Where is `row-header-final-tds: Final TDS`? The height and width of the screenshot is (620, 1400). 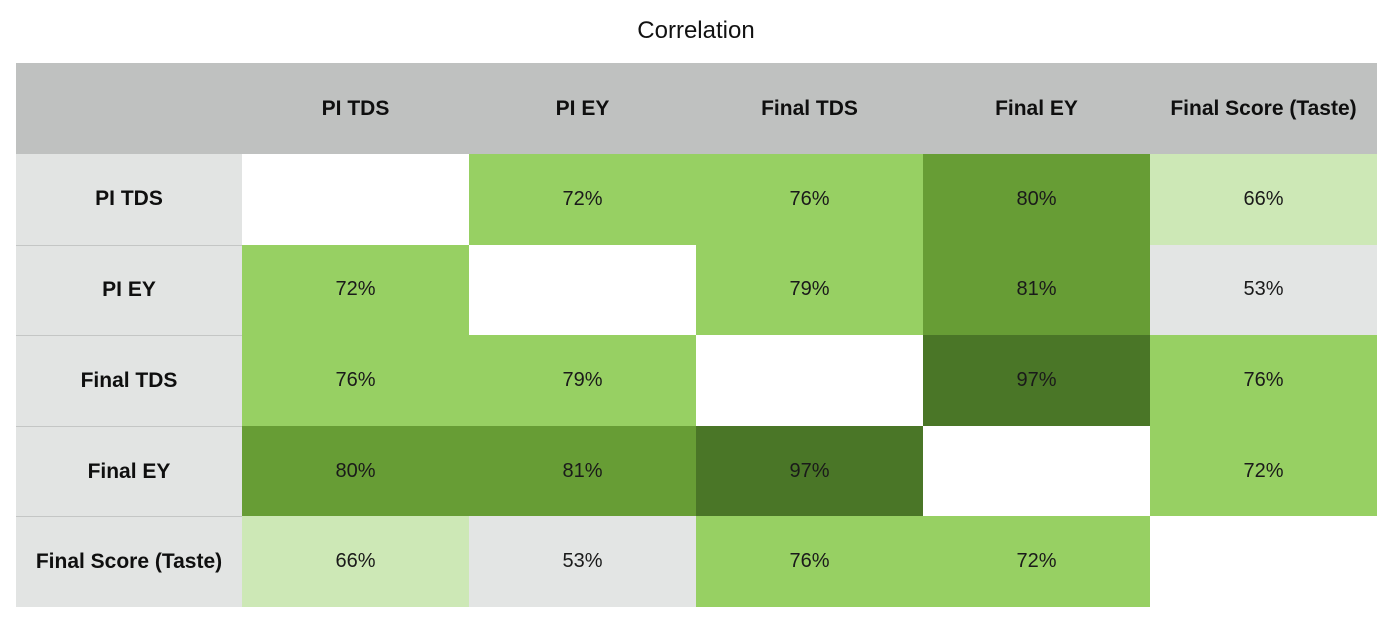 row-header-final-tds: Final TDS is located at coordinates (129, 380).